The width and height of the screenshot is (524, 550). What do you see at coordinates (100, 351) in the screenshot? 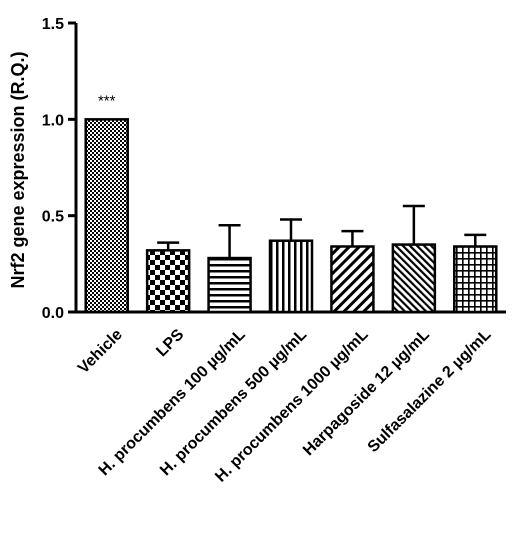
I see `x-tick-label: Vehicle` at bounding box center [100, 351].